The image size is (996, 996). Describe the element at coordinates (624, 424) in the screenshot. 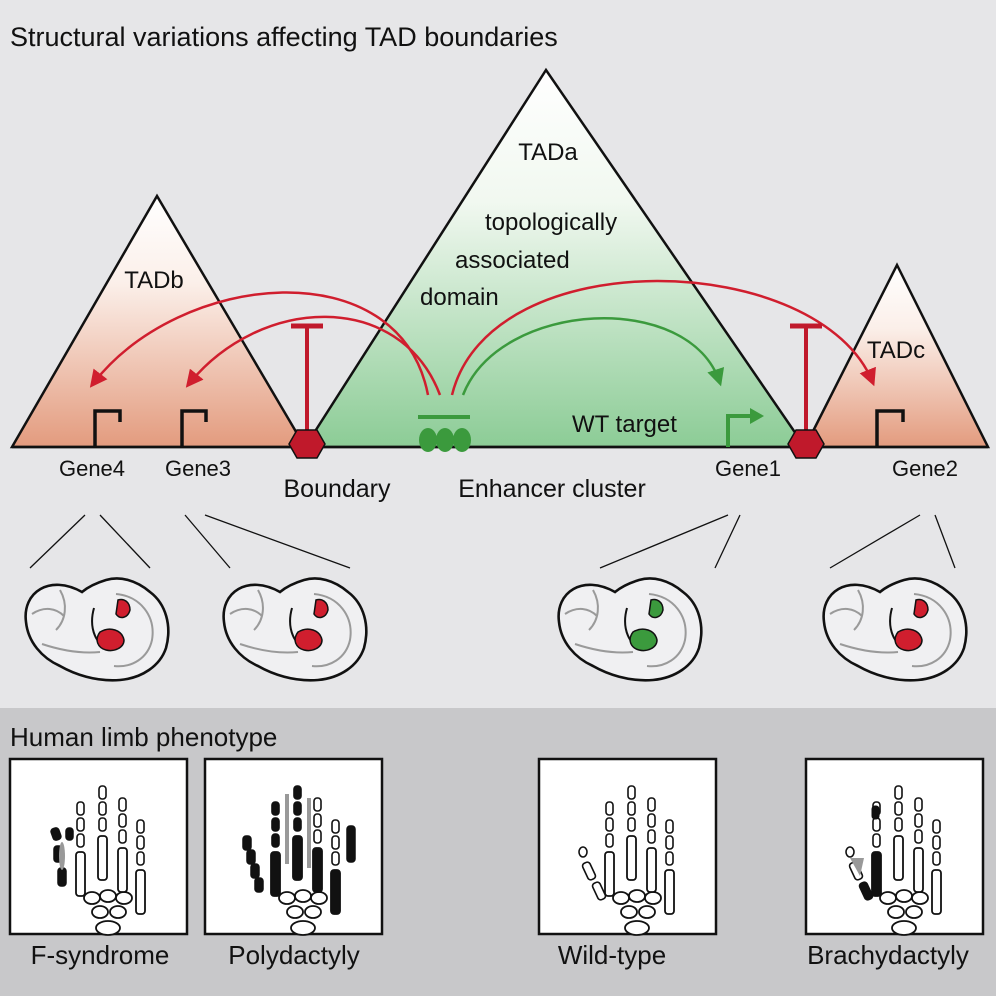

I see `wt-target-label: WT target` at that location.